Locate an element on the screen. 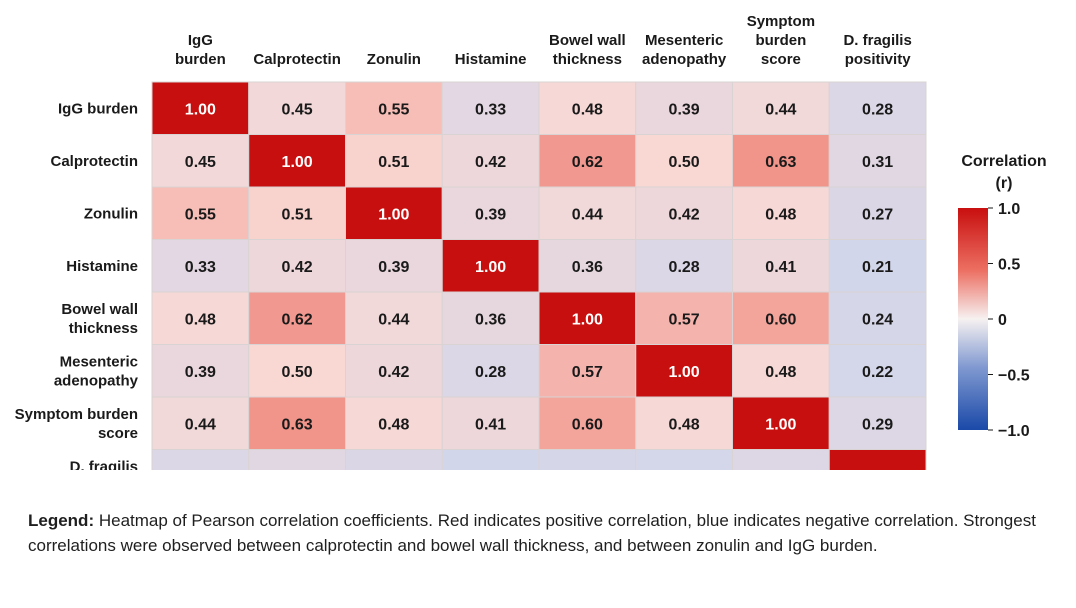 The height and width of the screenshot is (608, 1076). cell-value: 0.55 is located at coordinates (200, 214).